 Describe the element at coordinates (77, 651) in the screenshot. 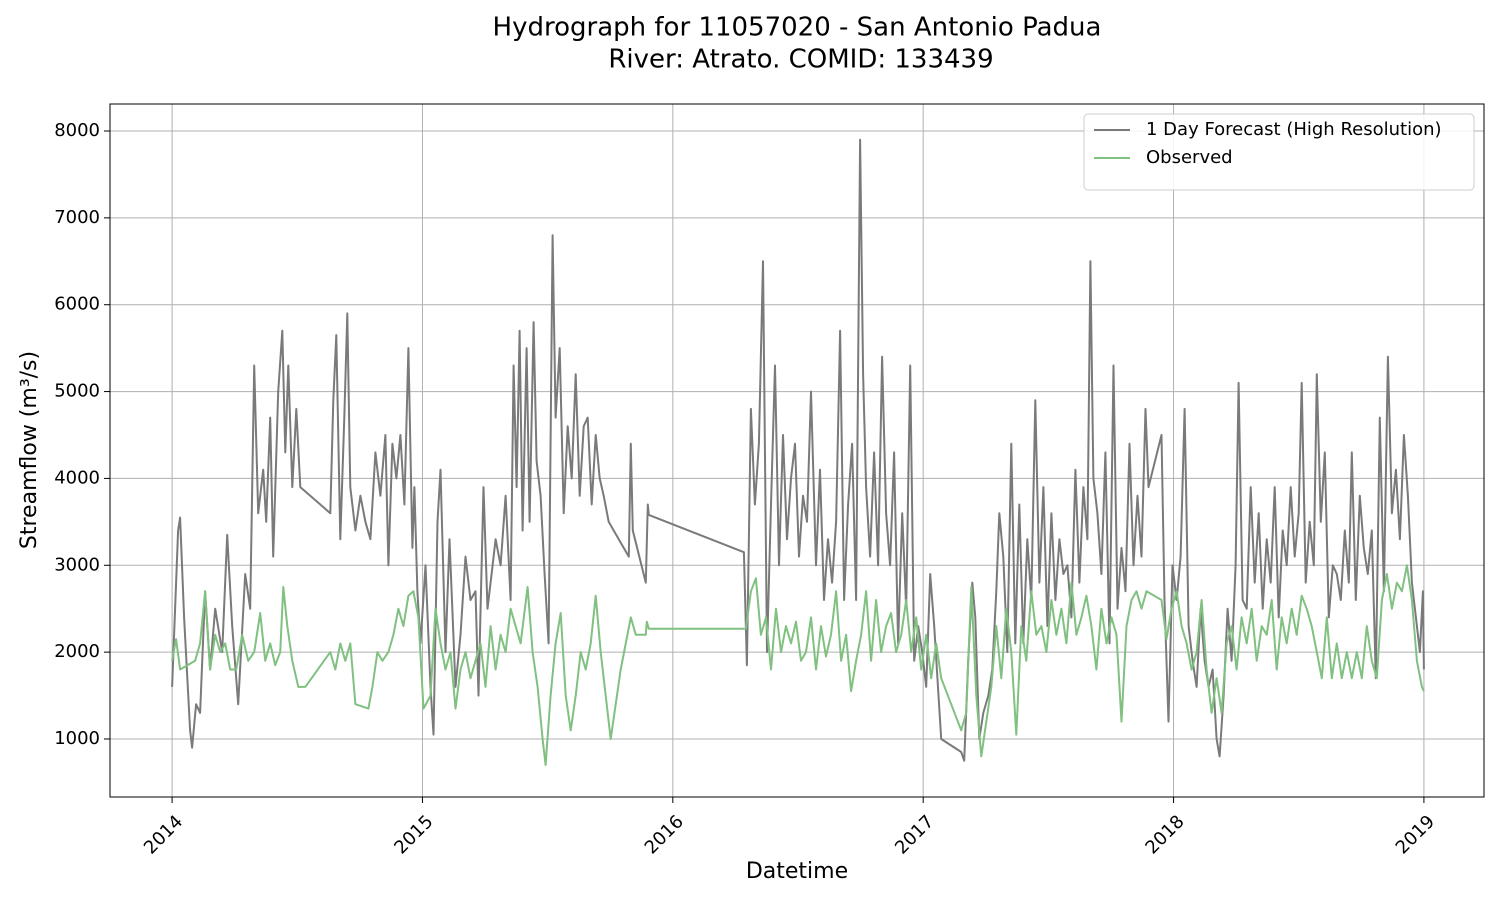

I see `y-tick-label: 2000` at that location.